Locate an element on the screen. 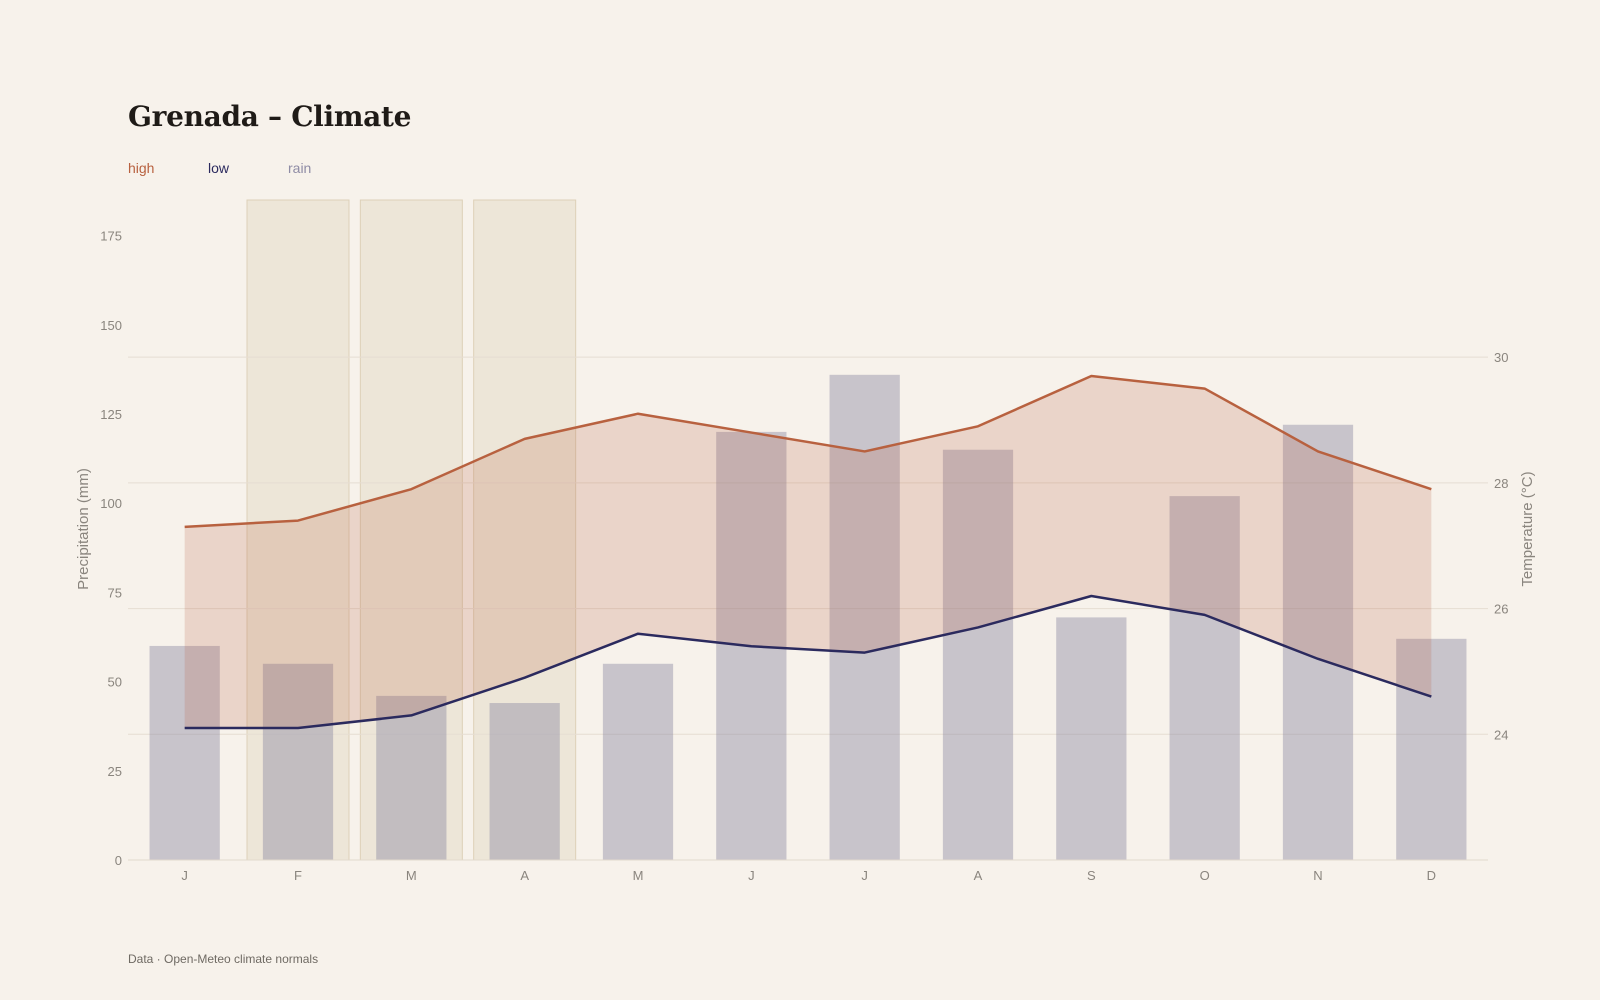 The height and width of the screenshot is (1000, 1600). data-source-note: Data · Open-Meteo climate normals is located at coordinates (223, 959).